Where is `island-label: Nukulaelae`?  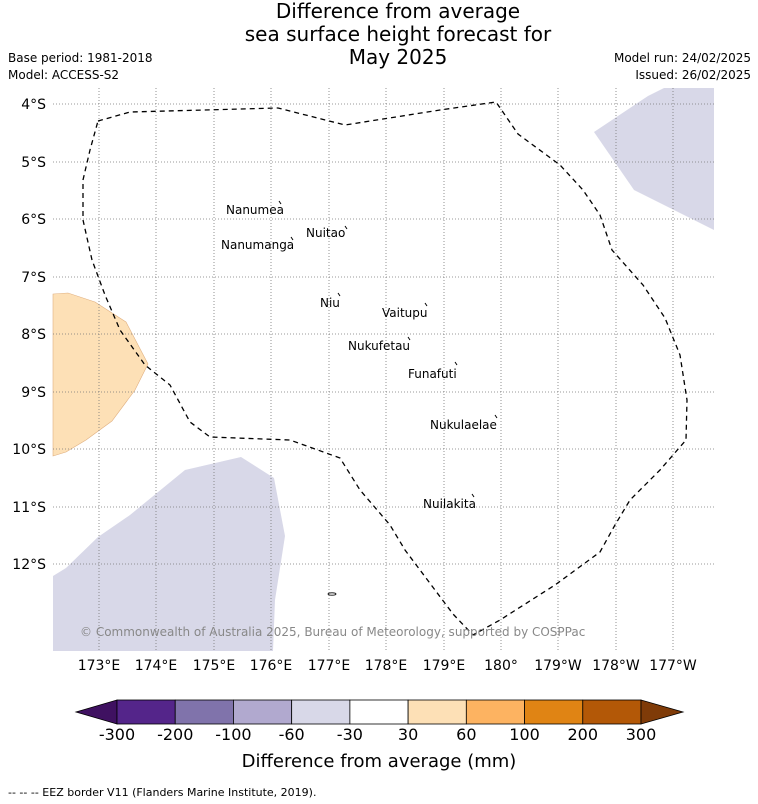
island-label: Nukulaelae is located at coordinates (463, 425).